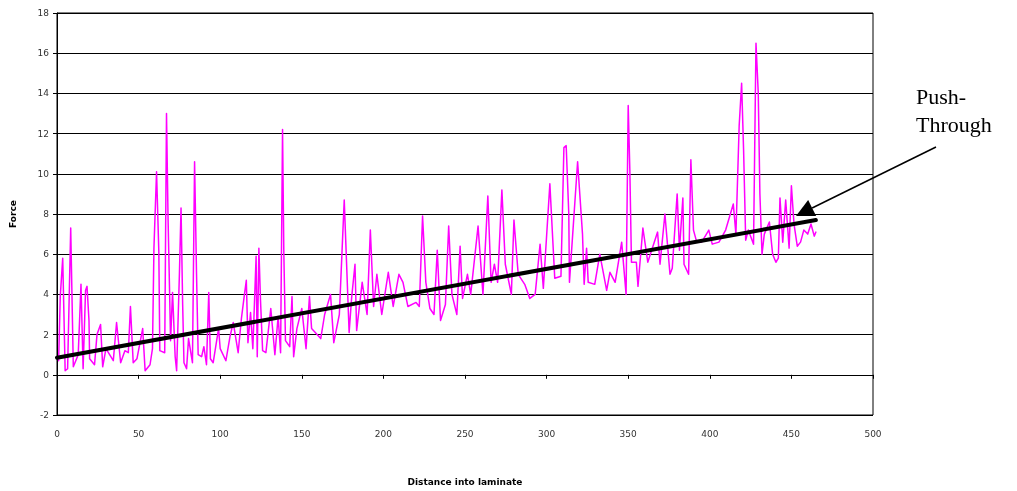 The width and height of the screenshot is (1017, 491). Describe the element at coordinates (954, 110) in the screenshot. I see `text: Push- Through` at that location.